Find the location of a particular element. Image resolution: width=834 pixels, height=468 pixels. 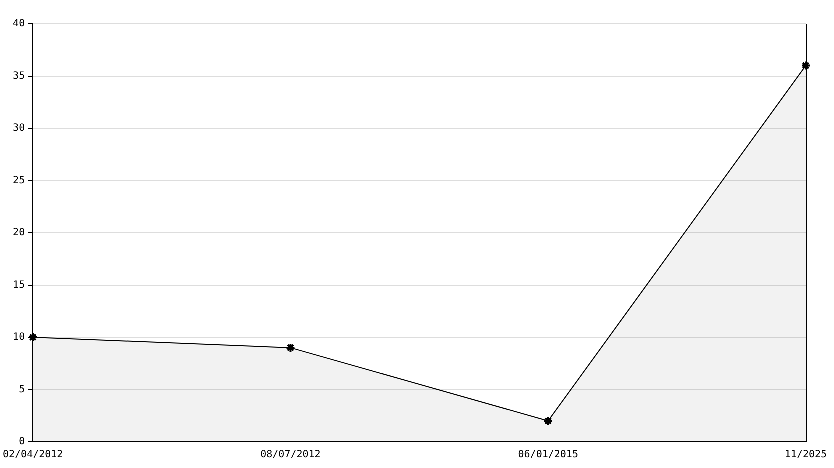

x-tick-label: 06/01/2015 is located at coordinates (548, 455).